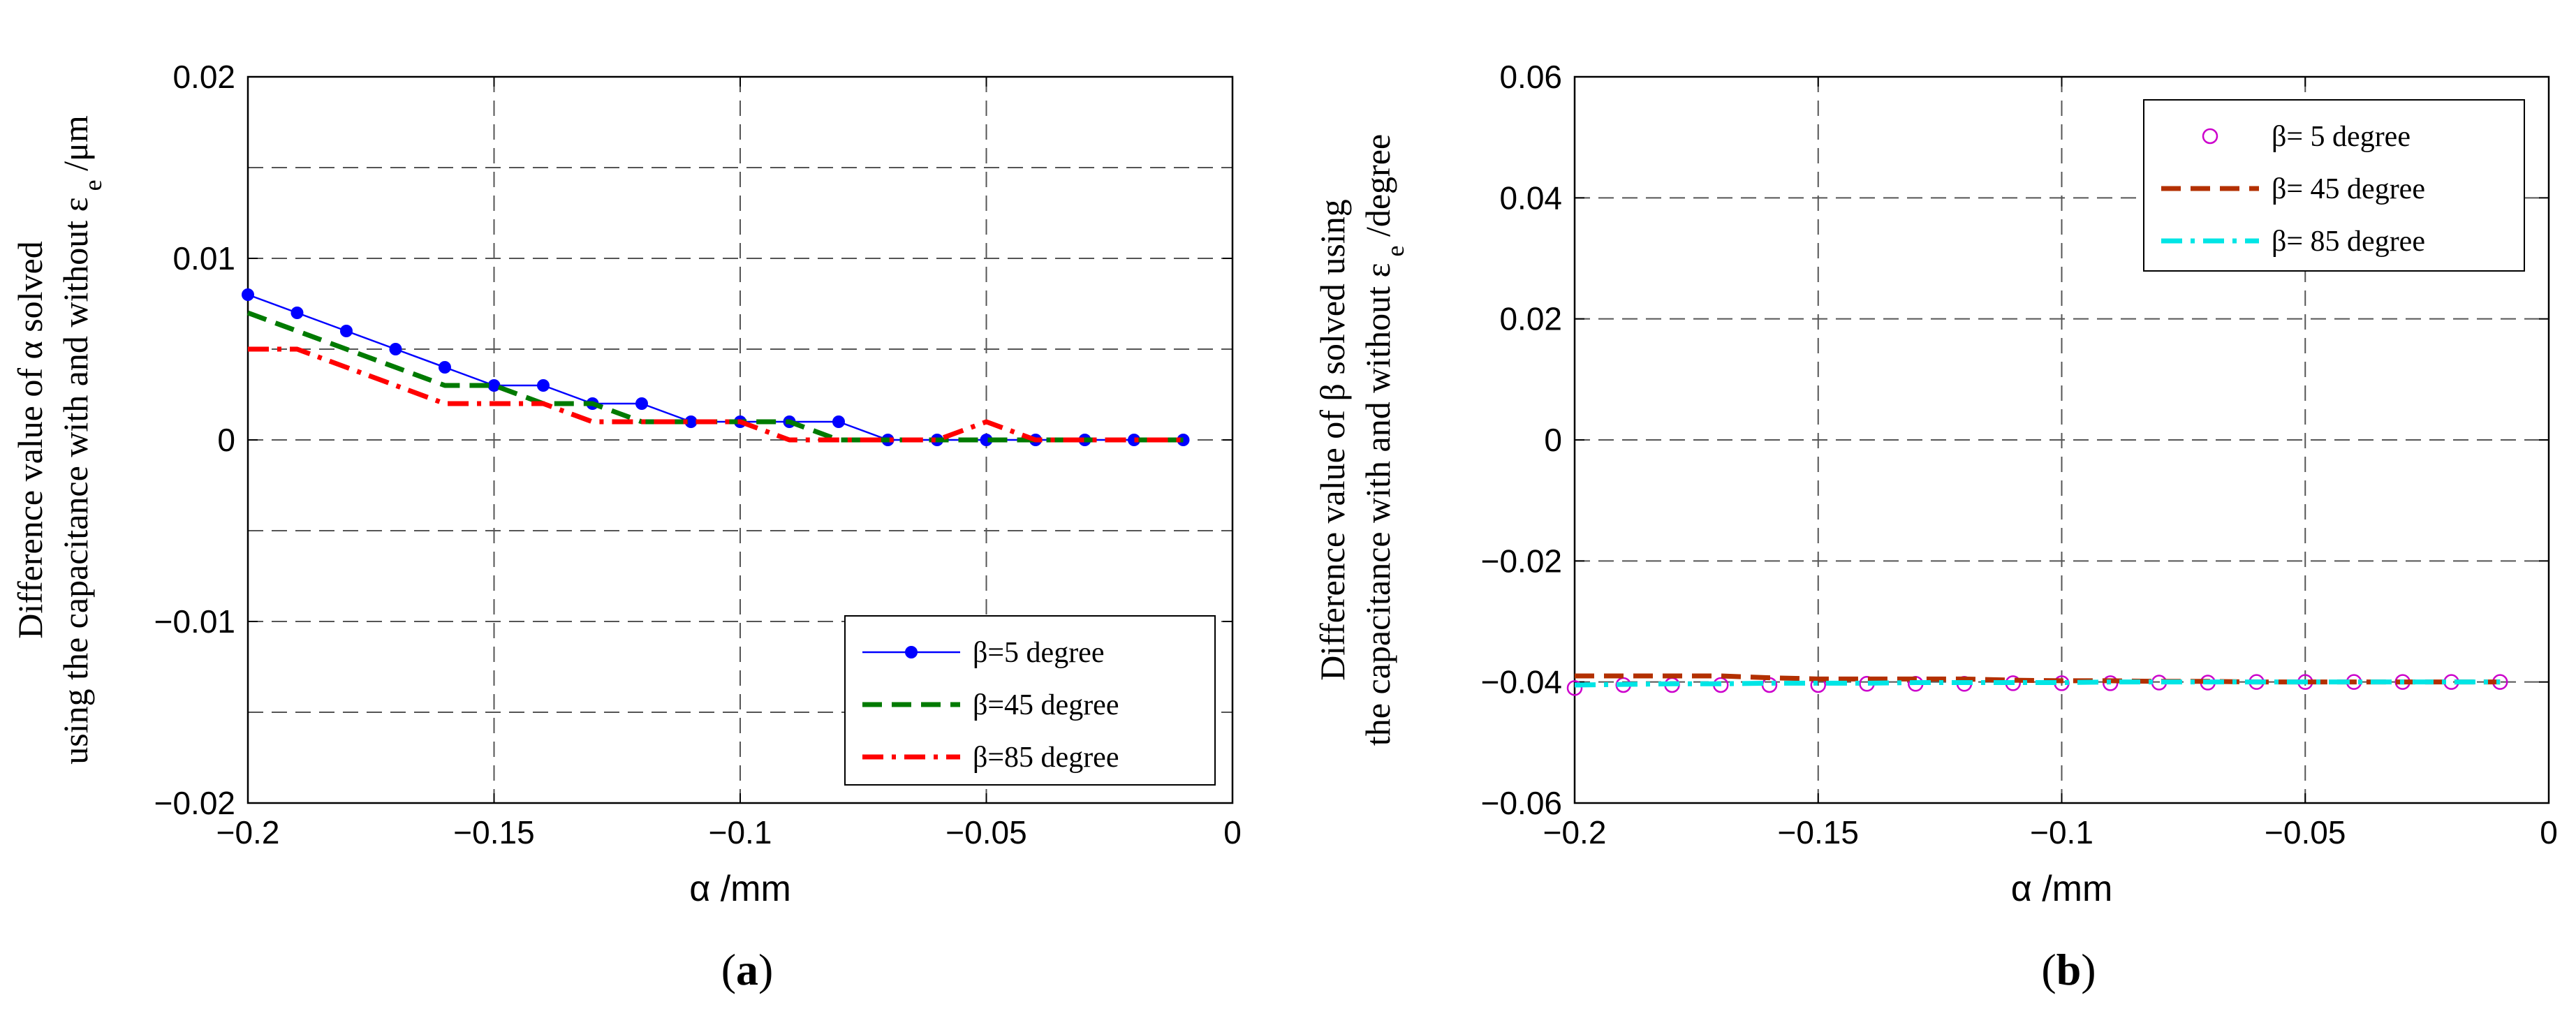 The image size is (2576, 1016). What do you see at coordinates (75, 480) in the screenshot?
I see `y-axis-label-main: using the capacitance with and without ε` at bounding box center [75, 480].